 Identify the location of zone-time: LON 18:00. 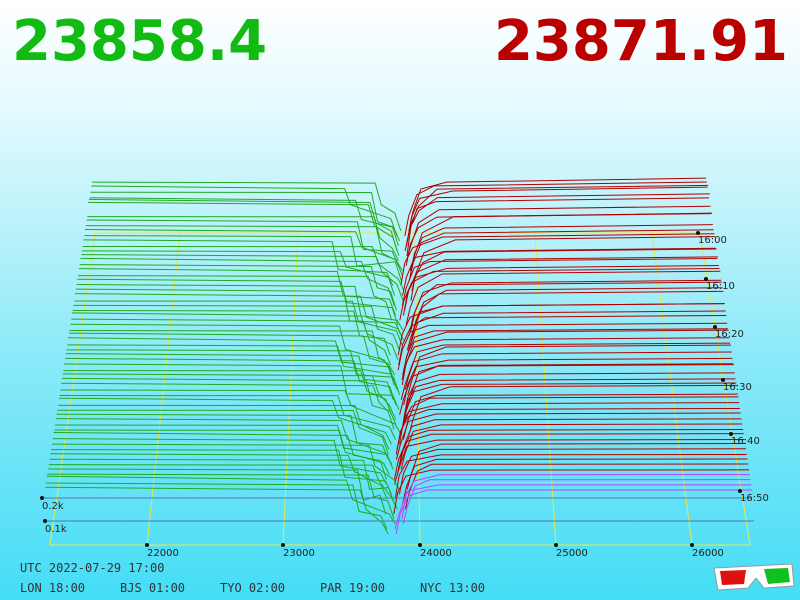
(52, 588).